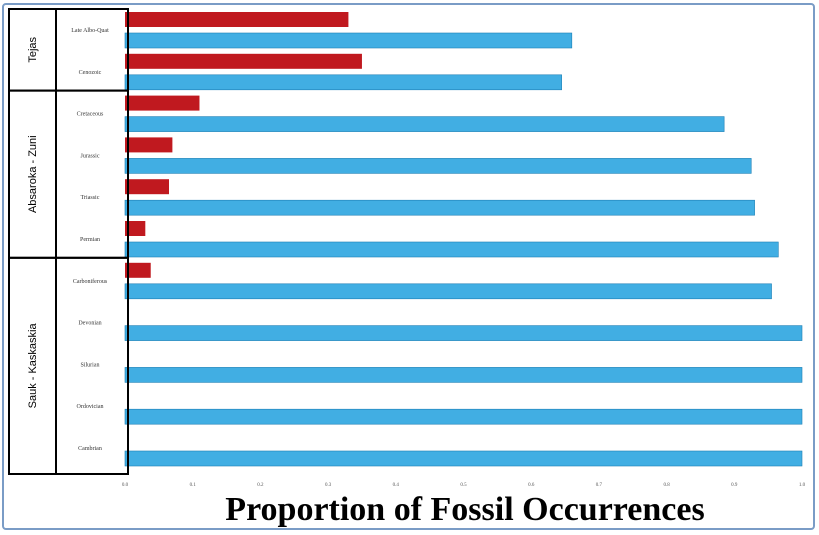 This screenshot has width=819, height=535. I want to click on group-label-2: Sauk - Kaskaskia, so click(33, 366).